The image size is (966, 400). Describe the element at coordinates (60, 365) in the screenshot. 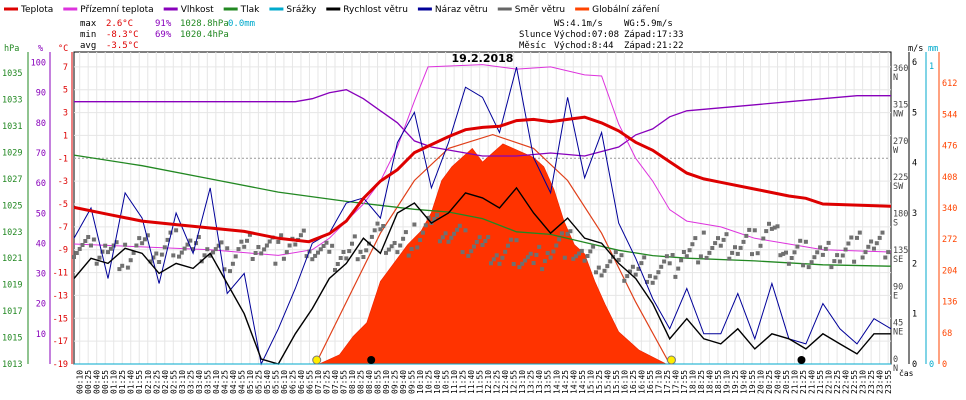

I see `temperature-tick: -19` at that location.